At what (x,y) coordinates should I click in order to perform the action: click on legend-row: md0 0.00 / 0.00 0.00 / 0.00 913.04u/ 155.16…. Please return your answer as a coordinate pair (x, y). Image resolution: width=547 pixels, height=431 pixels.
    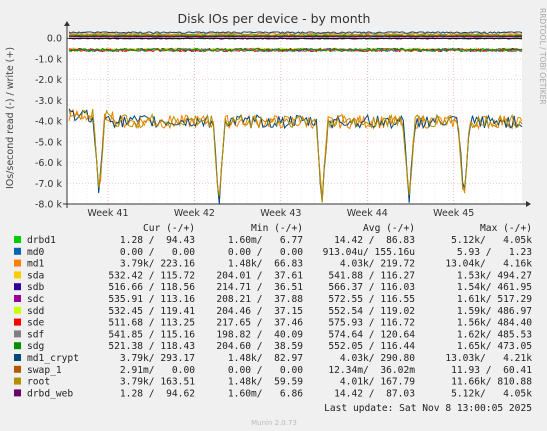
    Looking at the image, I should click on (273, 252).